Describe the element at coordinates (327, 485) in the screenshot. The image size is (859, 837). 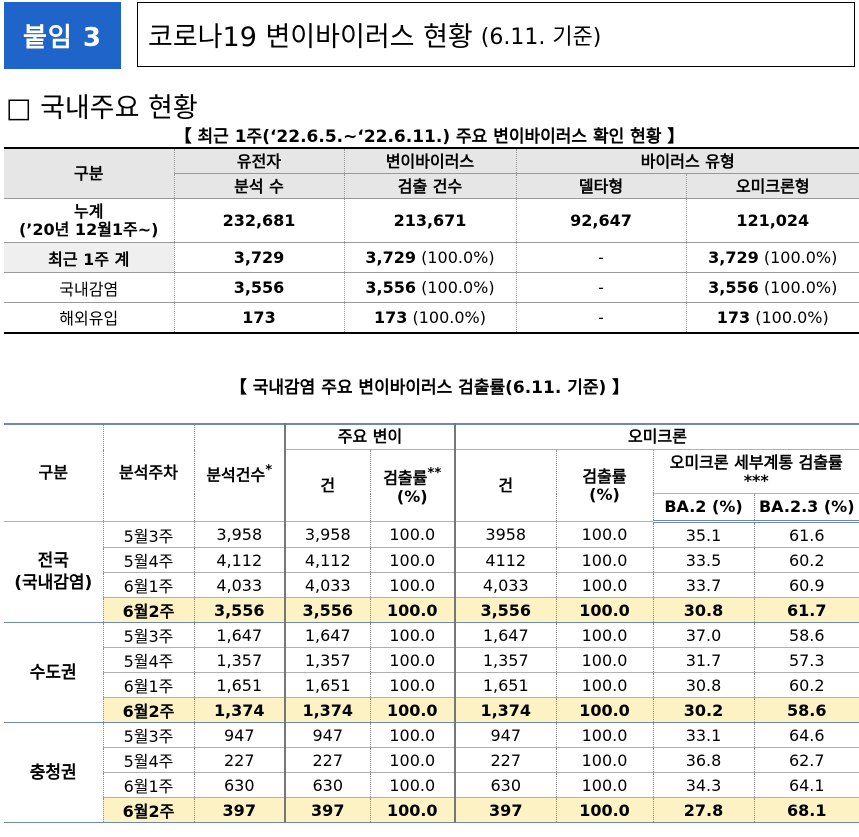
I see `t2-header-count: 건` at that location.